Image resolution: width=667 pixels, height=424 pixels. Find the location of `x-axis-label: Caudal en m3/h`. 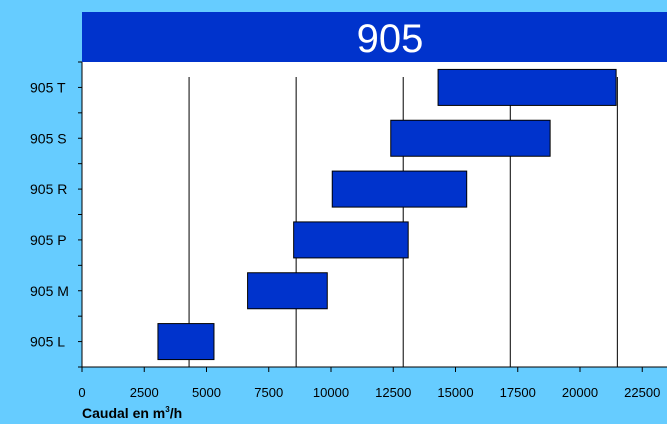

x-axis-label: Caudal en m3/h is located at coordinates (132, 413).